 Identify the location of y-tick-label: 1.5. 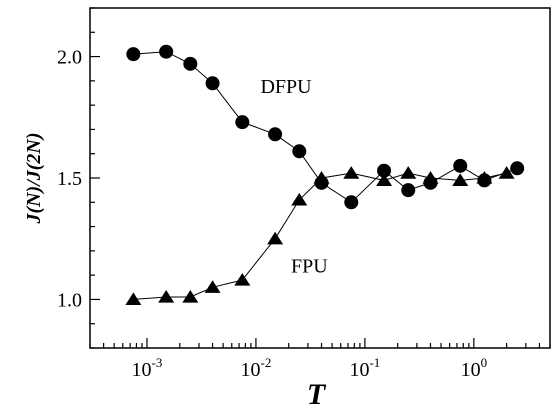
(69, 179).